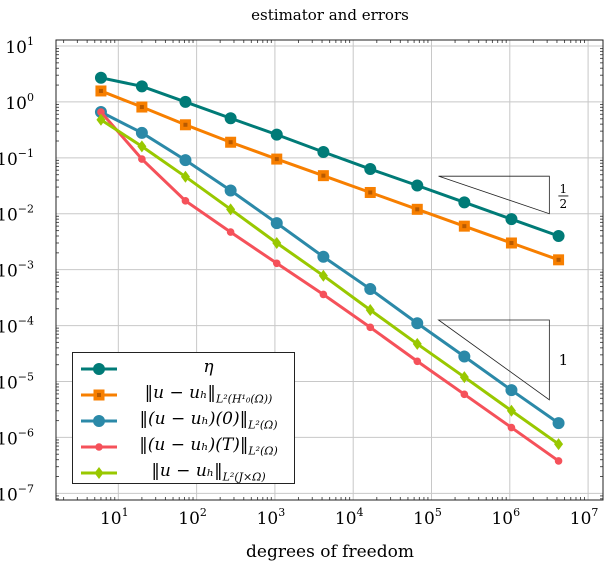 The width and height of the screenshot is (611, 572). What do you see at coordinates (26, 209) in the screenshot?
I see `y-tick-exponent: −2` at bounding box center [26, 209].